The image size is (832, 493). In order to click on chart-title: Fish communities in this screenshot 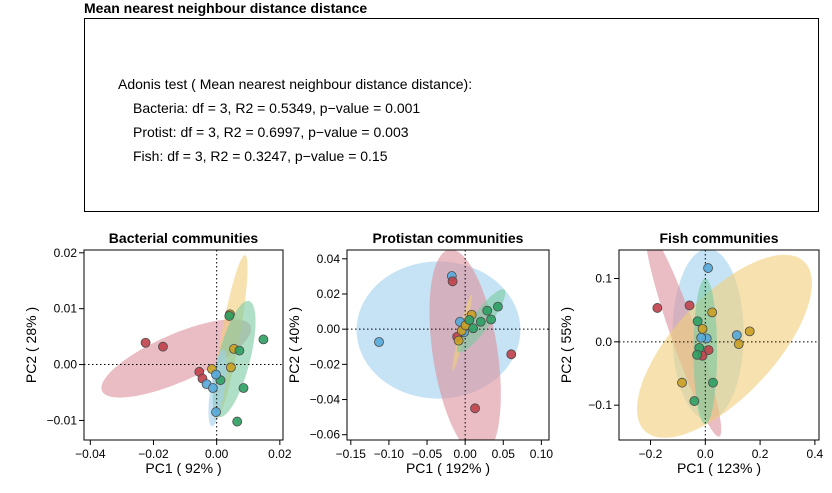, I will do `click(718, 238)`.